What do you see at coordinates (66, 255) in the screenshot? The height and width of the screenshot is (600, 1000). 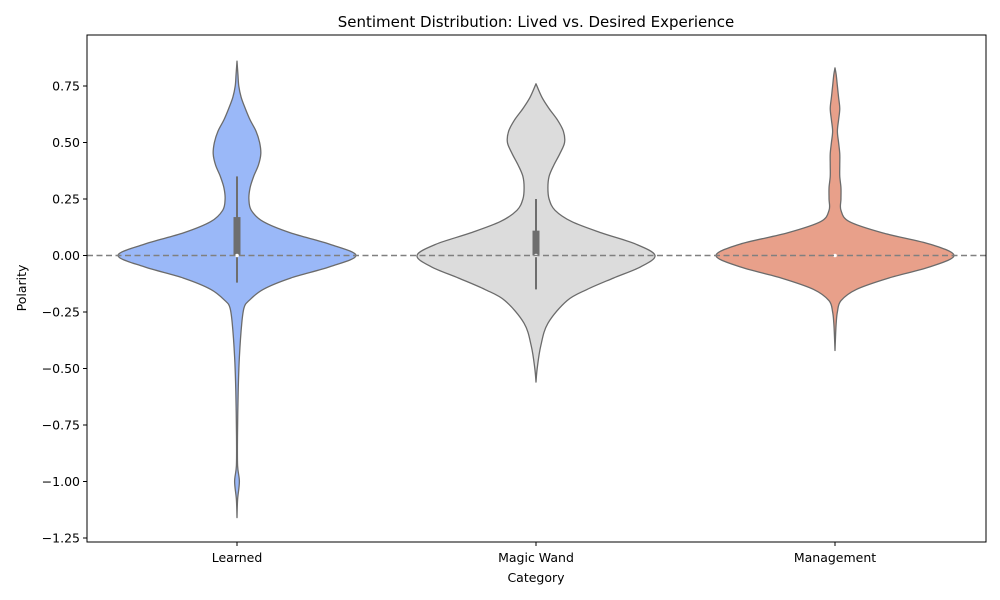 I see `y-tick-label: 0.00` at bounding box center [66, 255].